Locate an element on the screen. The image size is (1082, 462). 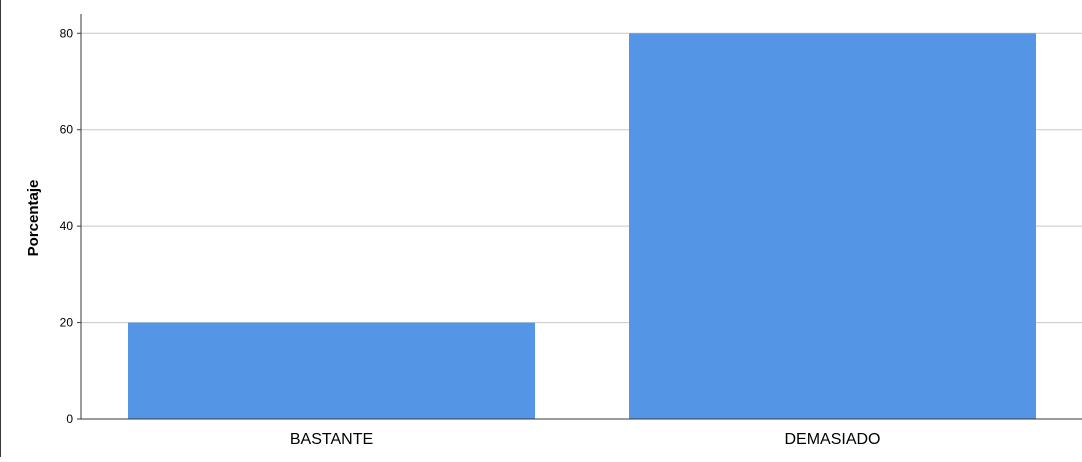
y-tick-label-80: 80 is located at coordinates (67, 33).